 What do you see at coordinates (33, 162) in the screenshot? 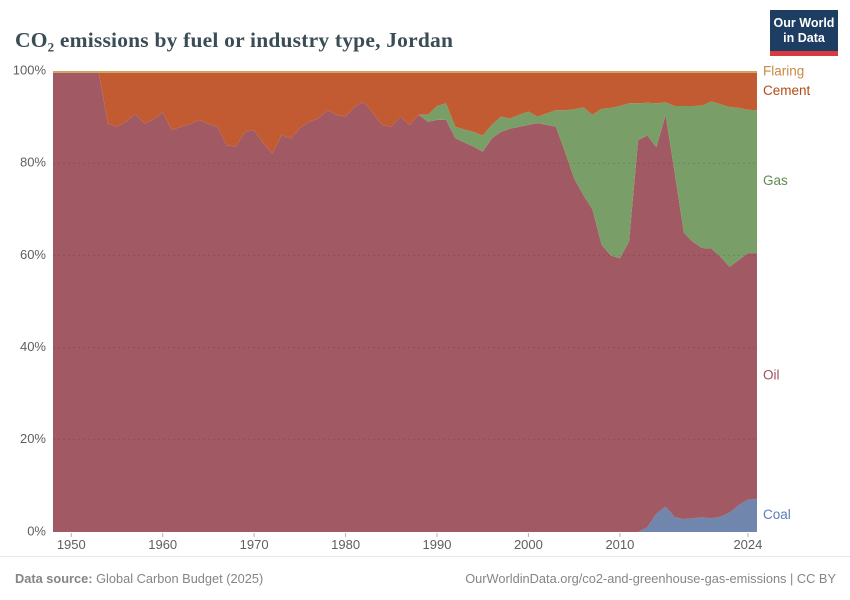
I see `y-axis-label-80: 80%` at bounding box center [33, 162].